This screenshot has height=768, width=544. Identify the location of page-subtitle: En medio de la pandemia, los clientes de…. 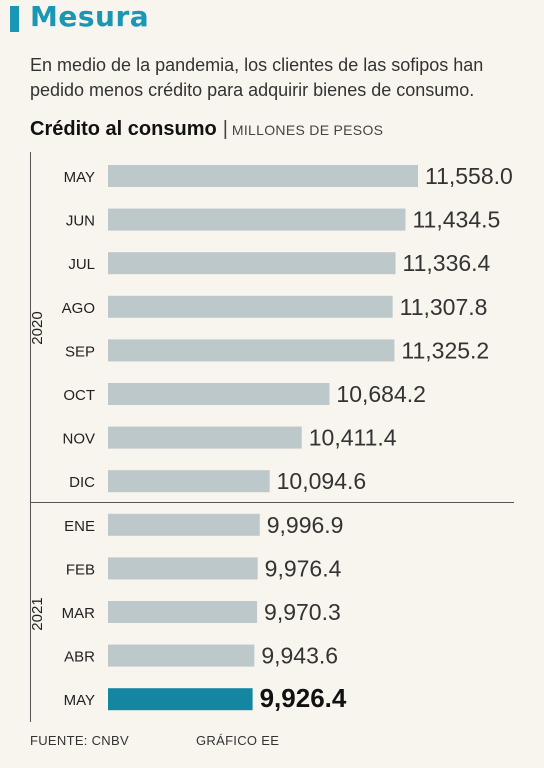
(257, 77).